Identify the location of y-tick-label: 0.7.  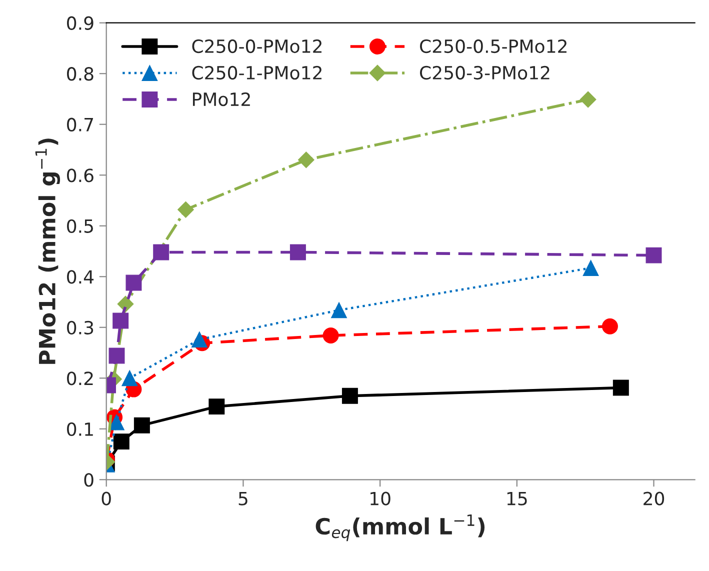
(80, 125).